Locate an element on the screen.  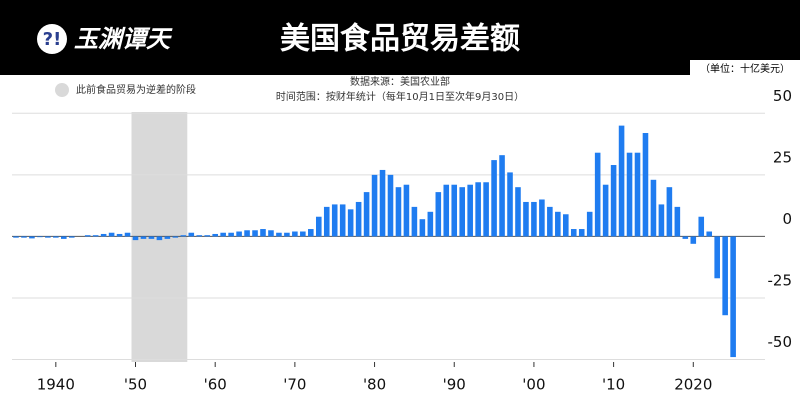
unit-box is located at coordinates (745, 68).